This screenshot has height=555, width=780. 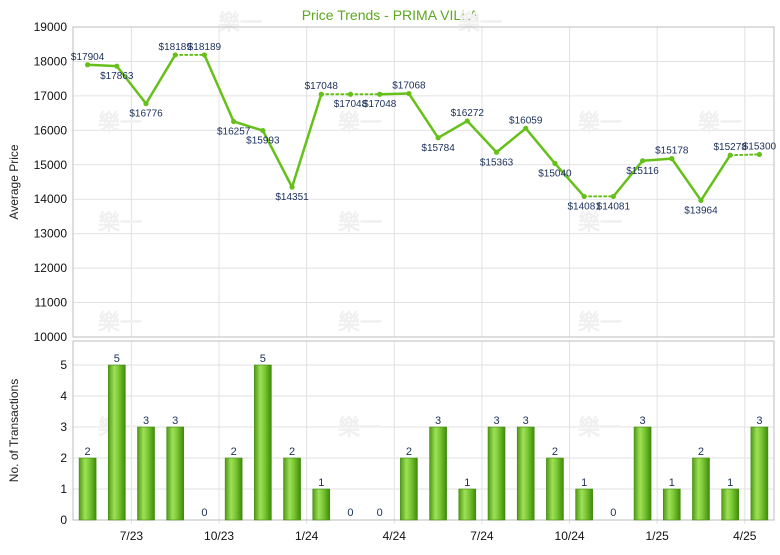 What do you see at coordinates (526, 120) in the screenshot?
I see `price-data-label: $16059` at bounding box center [526, 120].